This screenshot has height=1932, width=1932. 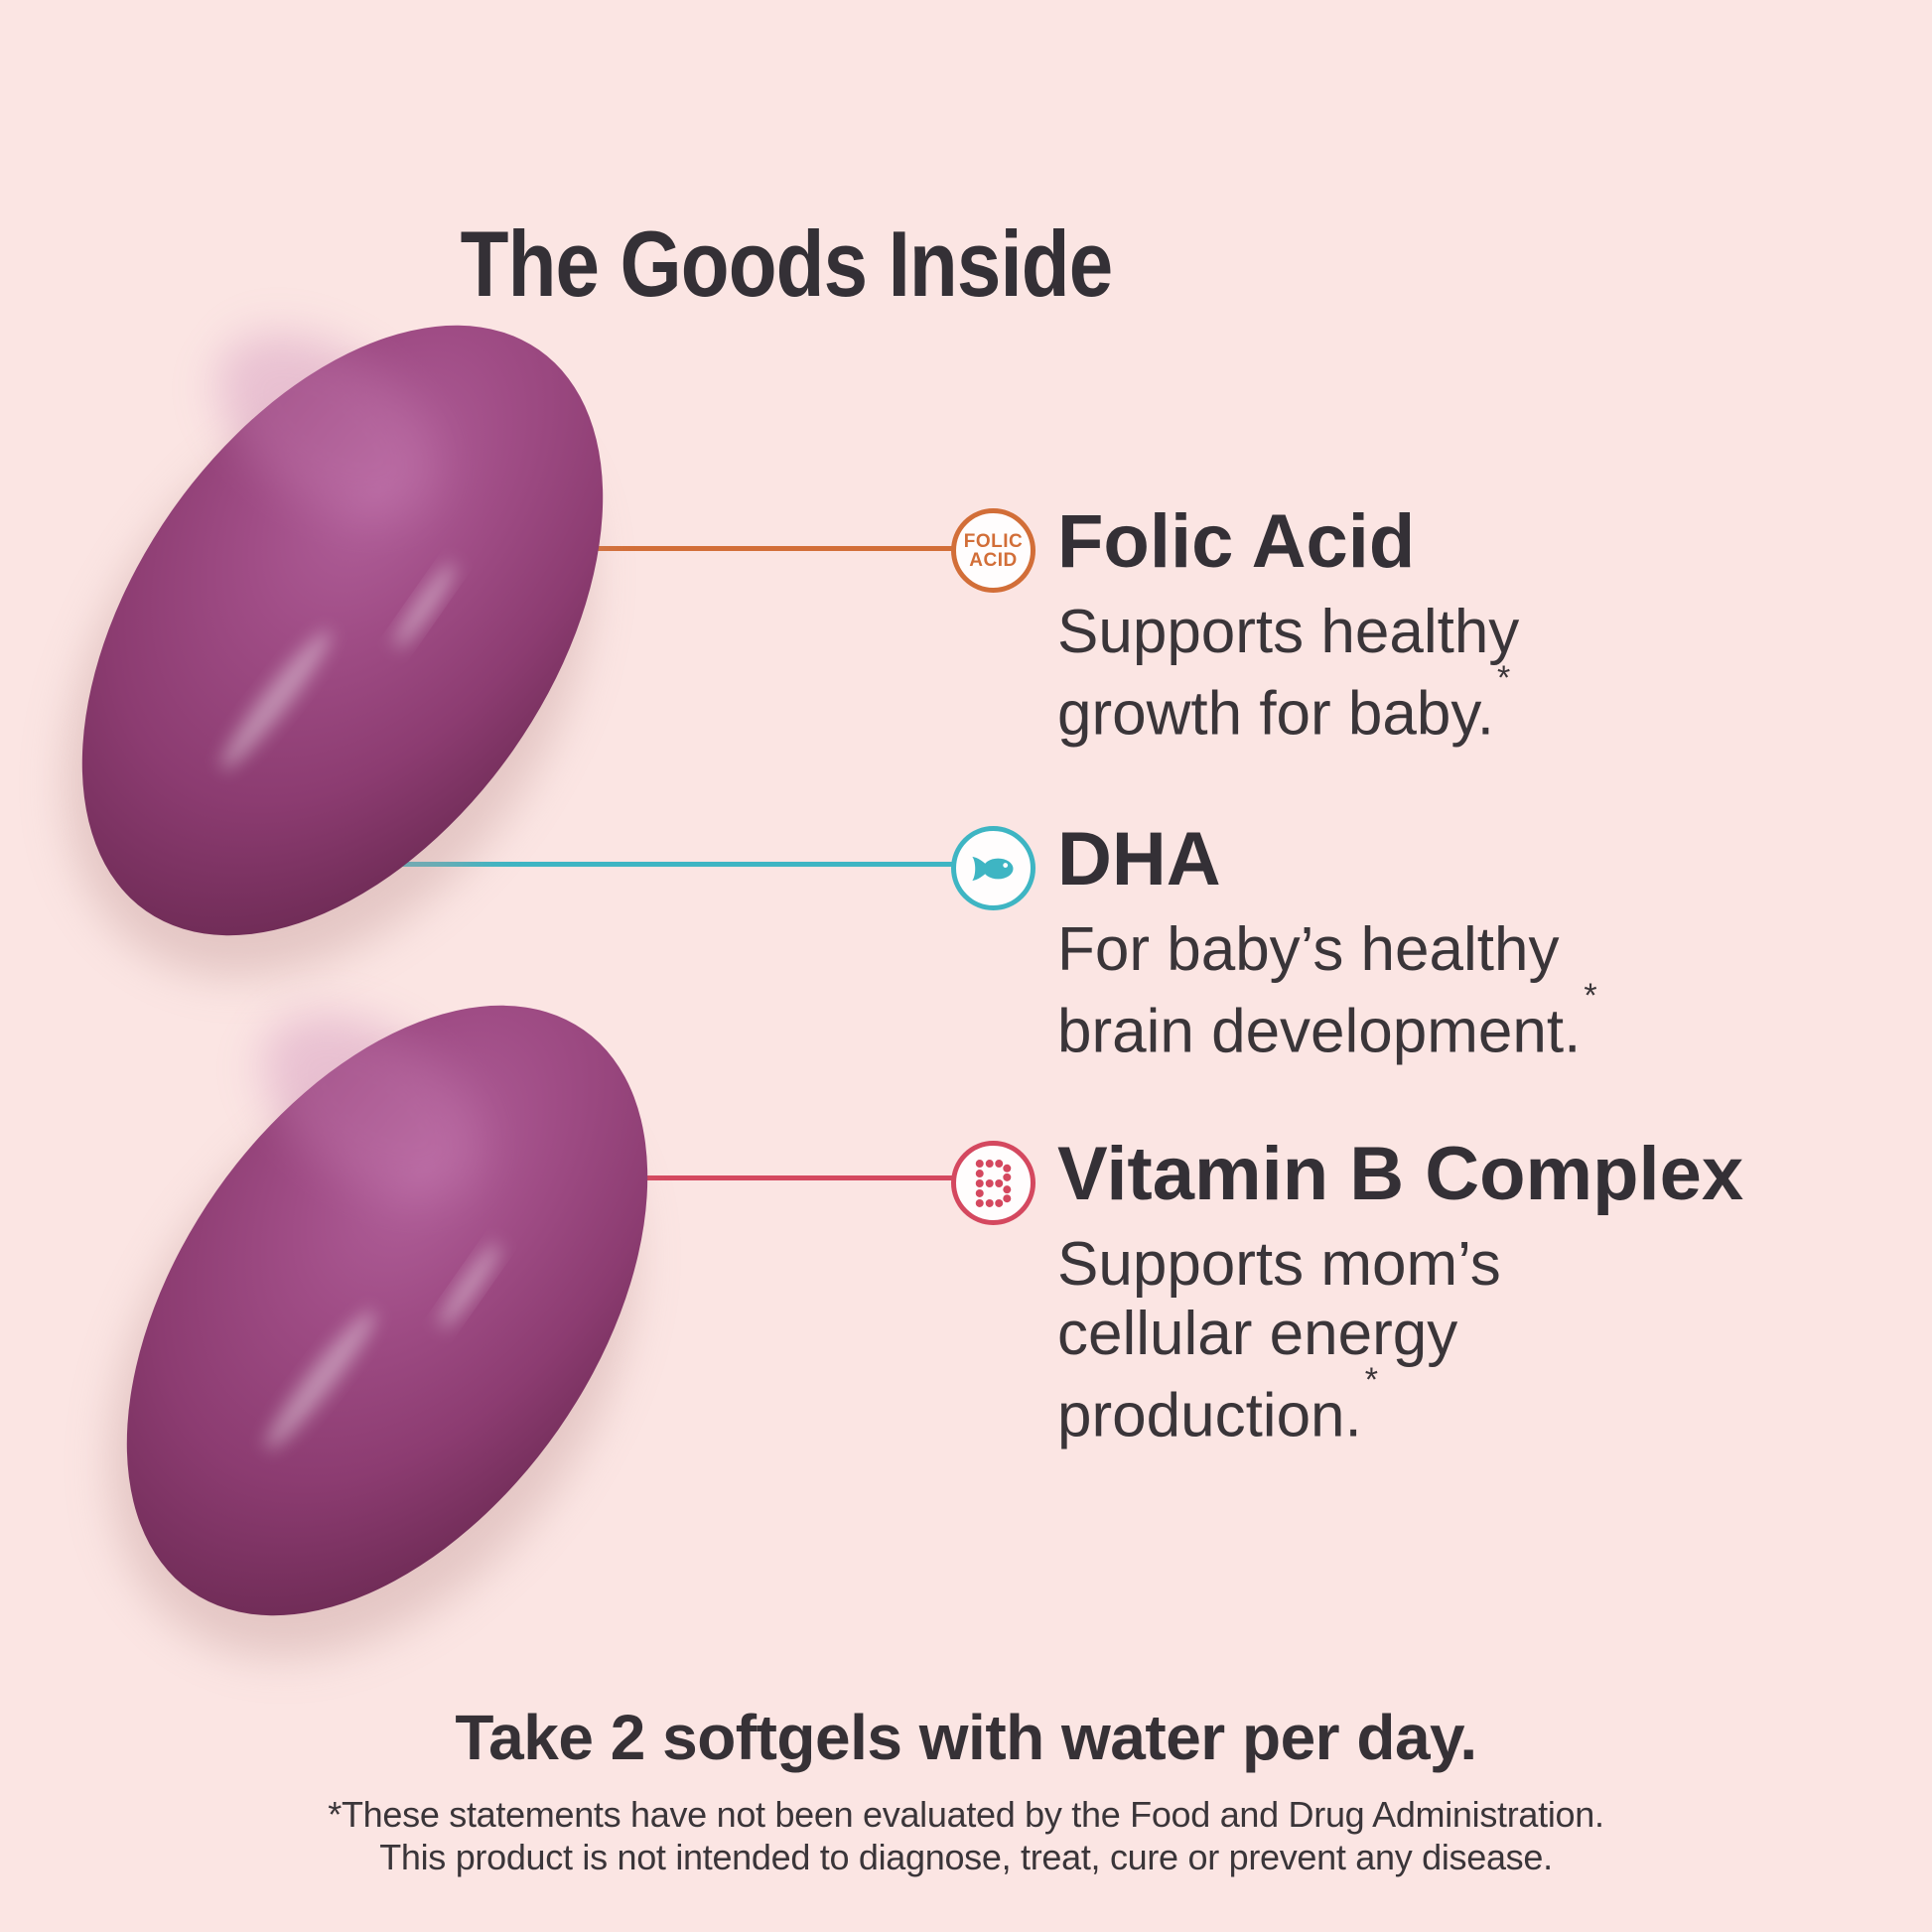 I want to click on fish-icon, so click(x=992, y=869).